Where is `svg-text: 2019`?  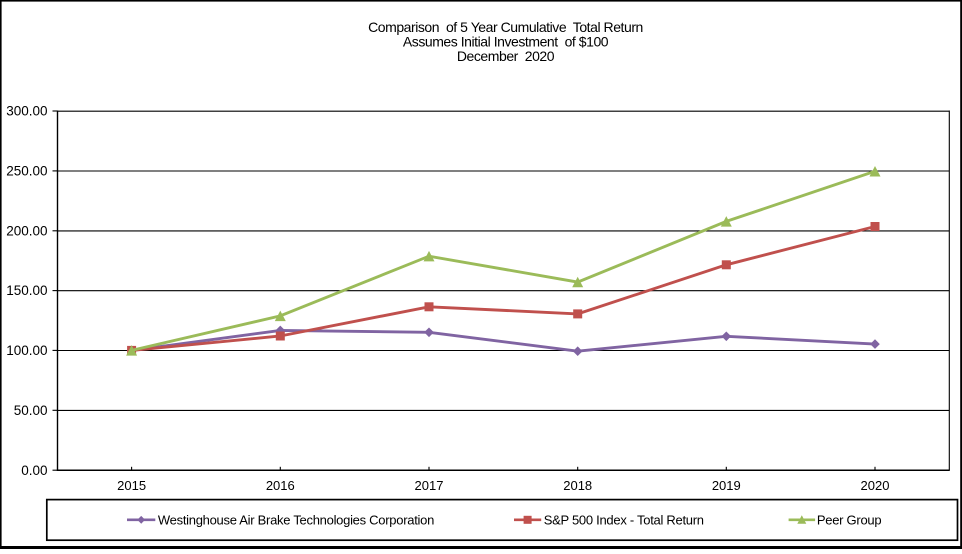 svg-text: 2019 is located at coordinates (726, 485).